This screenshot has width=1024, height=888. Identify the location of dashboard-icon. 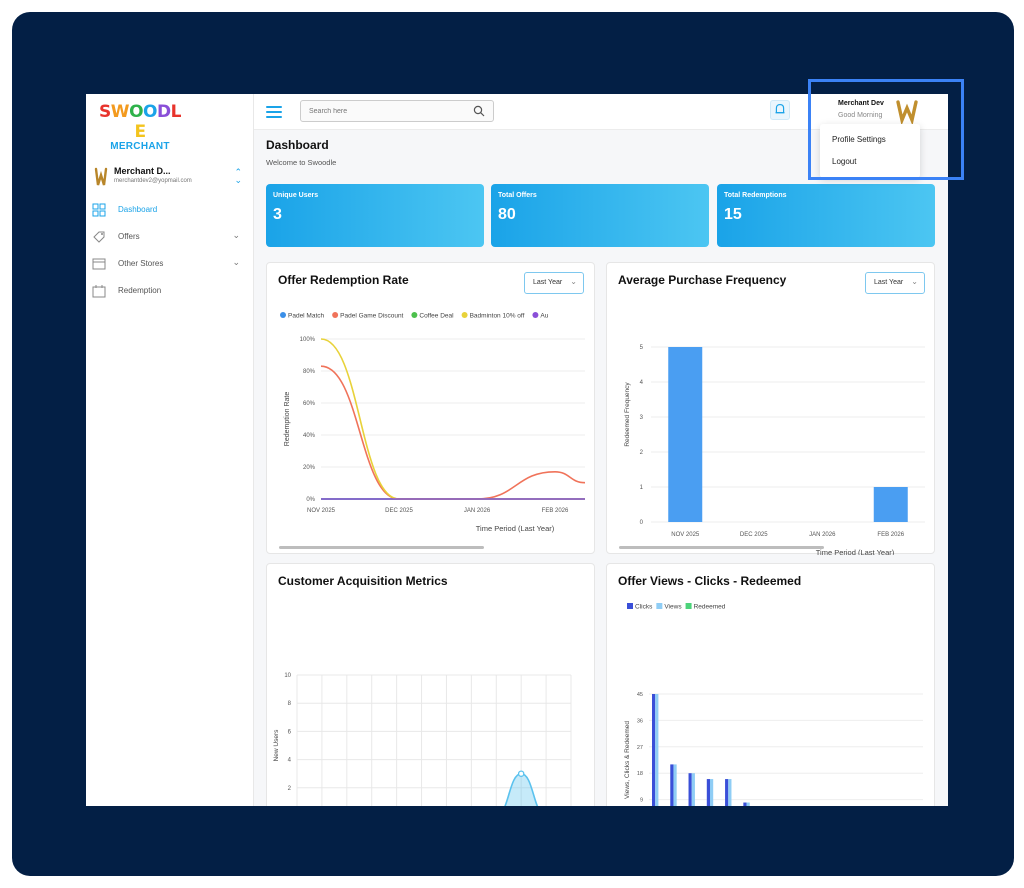
(99, 210).